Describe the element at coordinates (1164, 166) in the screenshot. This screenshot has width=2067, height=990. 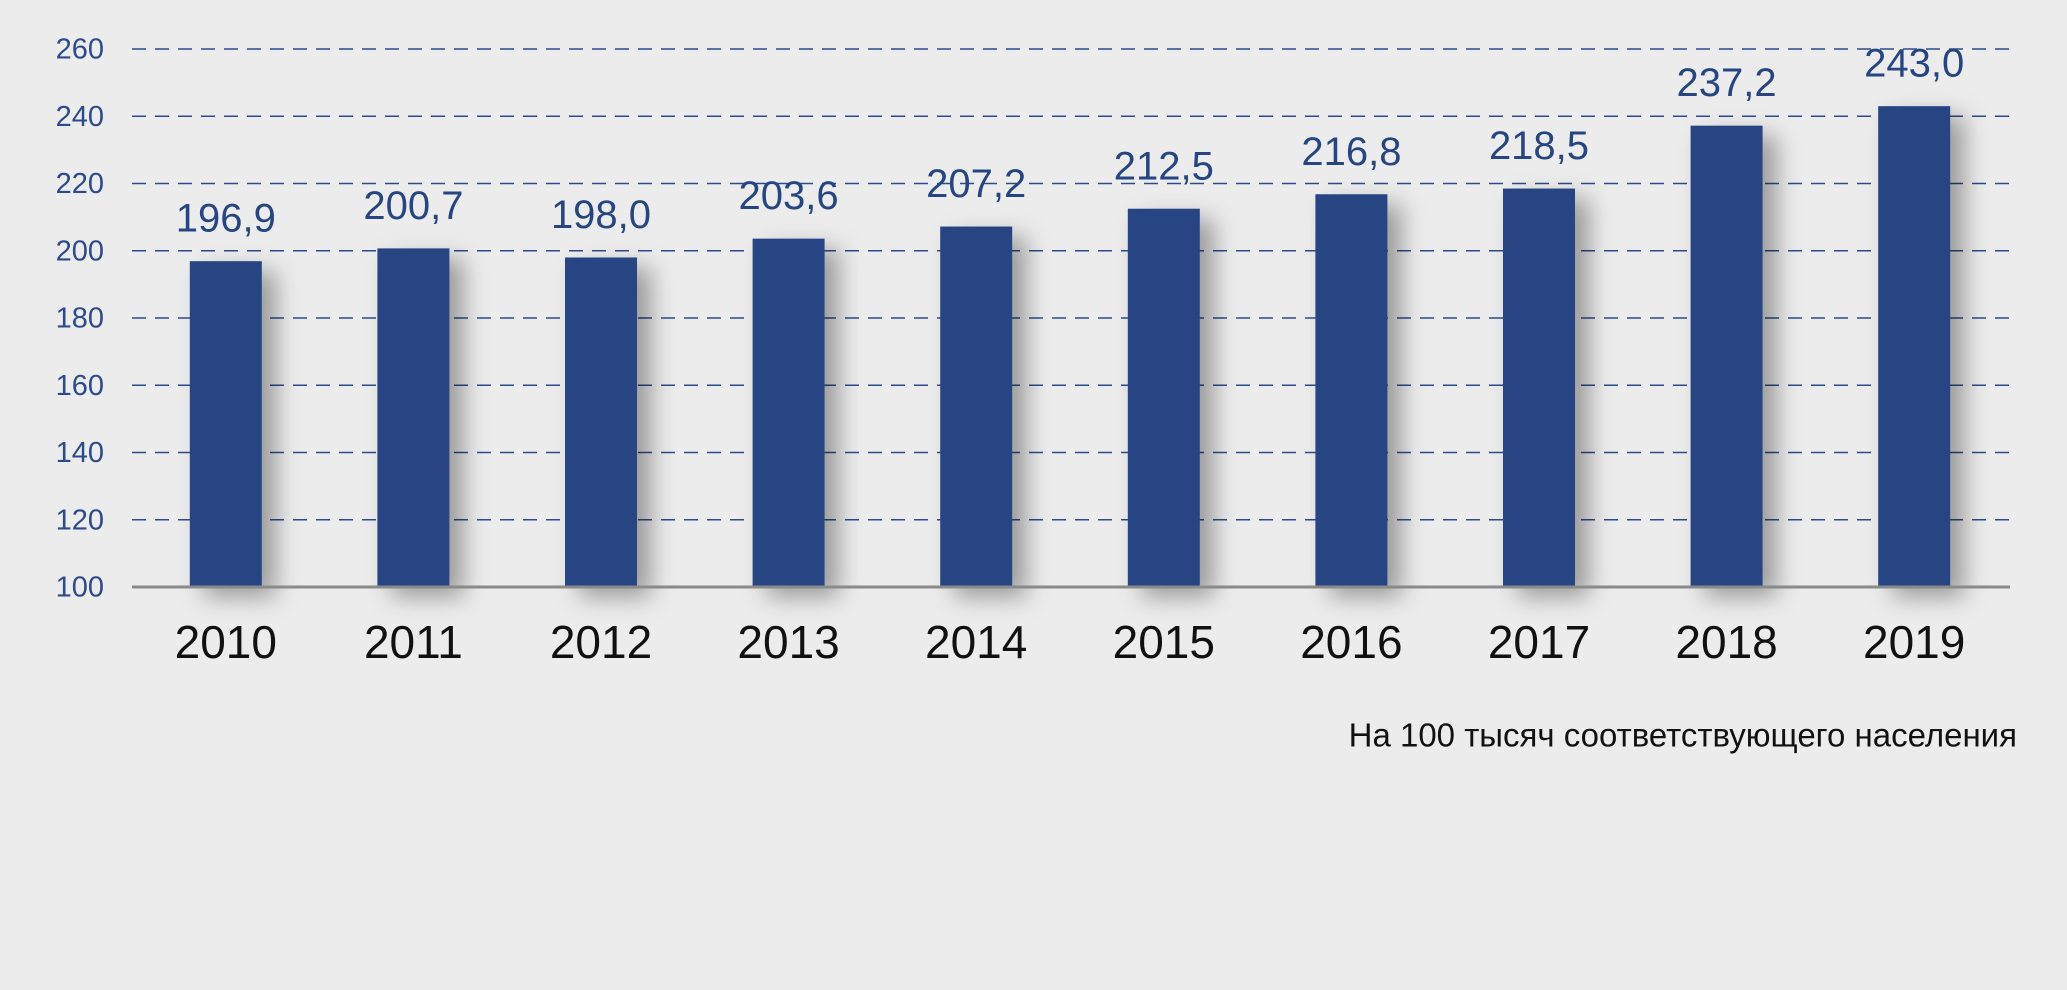
I see `value-label: 212,5` at that location.